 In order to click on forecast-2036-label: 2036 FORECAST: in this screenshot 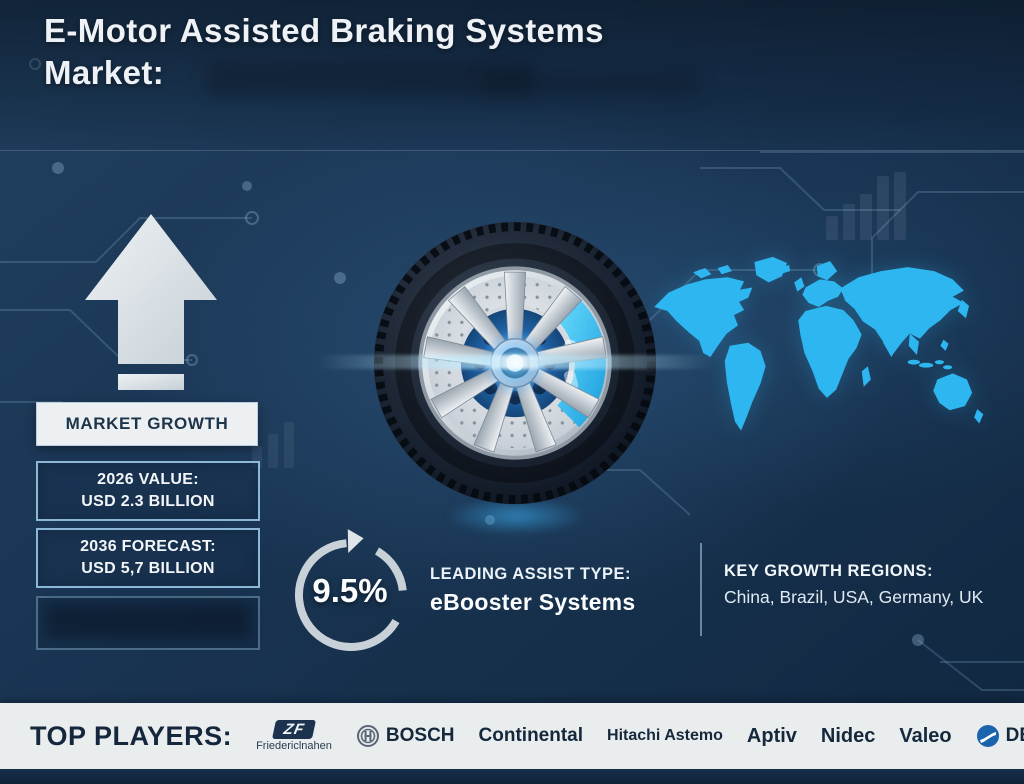, I will do `click(148, 547)`.